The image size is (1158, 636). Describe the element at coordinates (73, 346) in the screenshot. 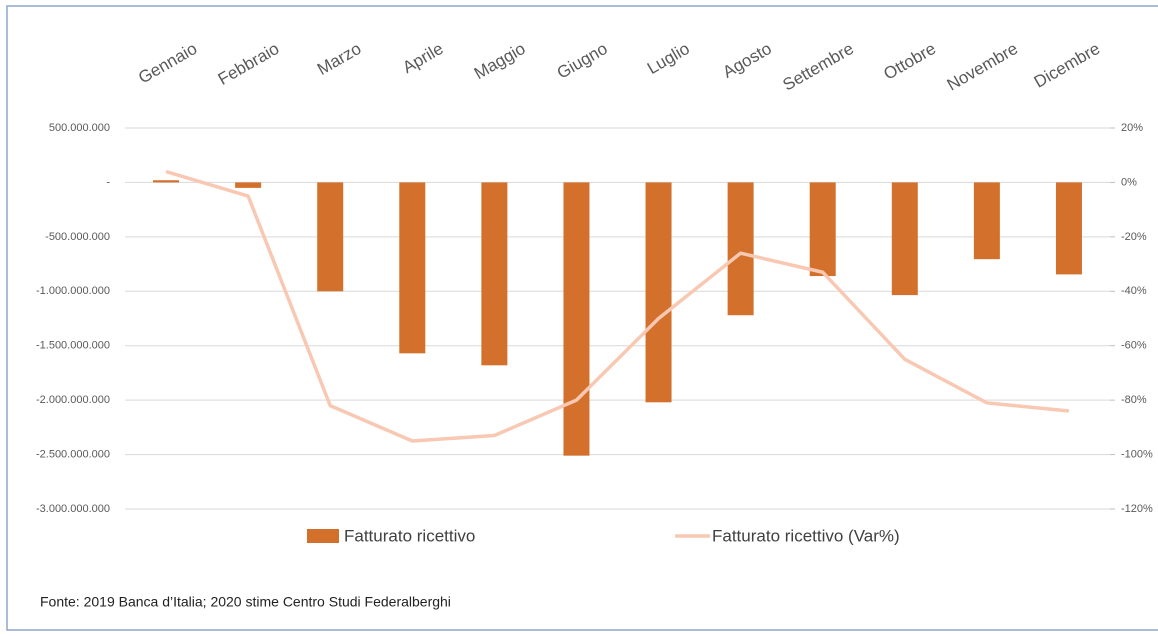

I see `y-tick-label: -1.500.000.000` at that location.